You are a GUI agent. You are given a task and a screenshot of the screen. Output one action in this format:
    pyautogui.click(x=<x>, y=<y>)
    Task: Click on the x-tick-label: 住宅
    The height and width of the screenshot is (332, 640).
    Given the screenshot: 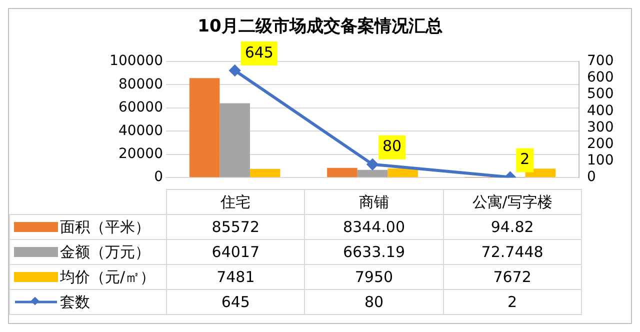 What is the action you would take?
    pyautogui.click(x=235, y=202)
    